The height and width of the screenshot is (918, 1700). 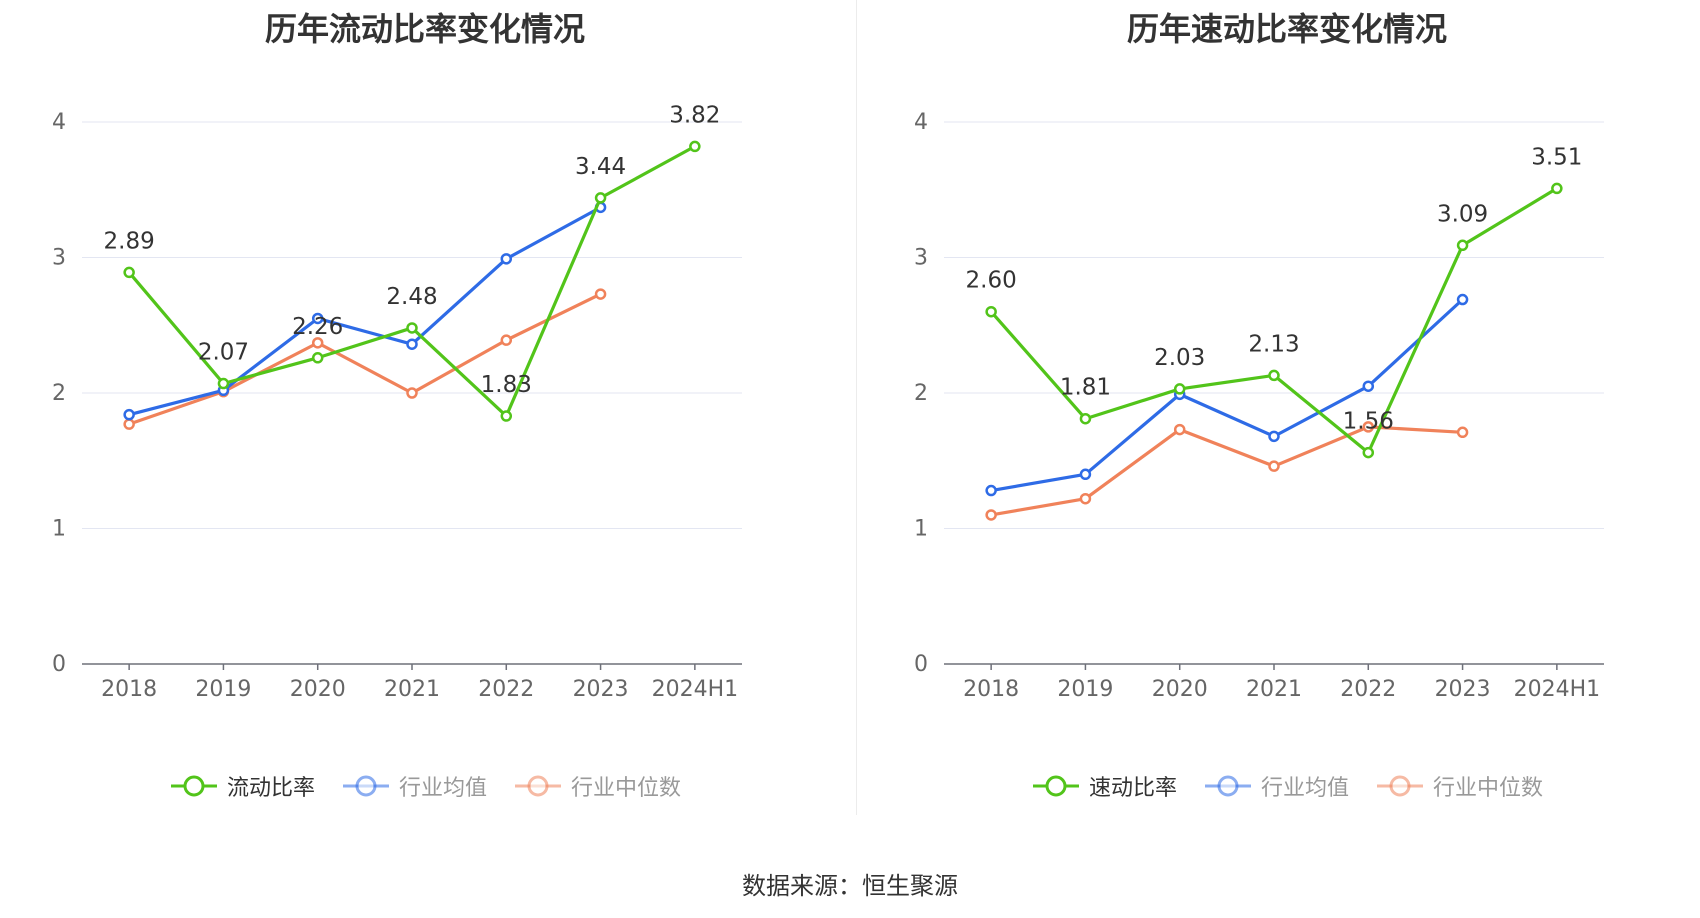 I want to click on legend: 流动比率 行业均值 行业中位数, so click(x=425, y=786).